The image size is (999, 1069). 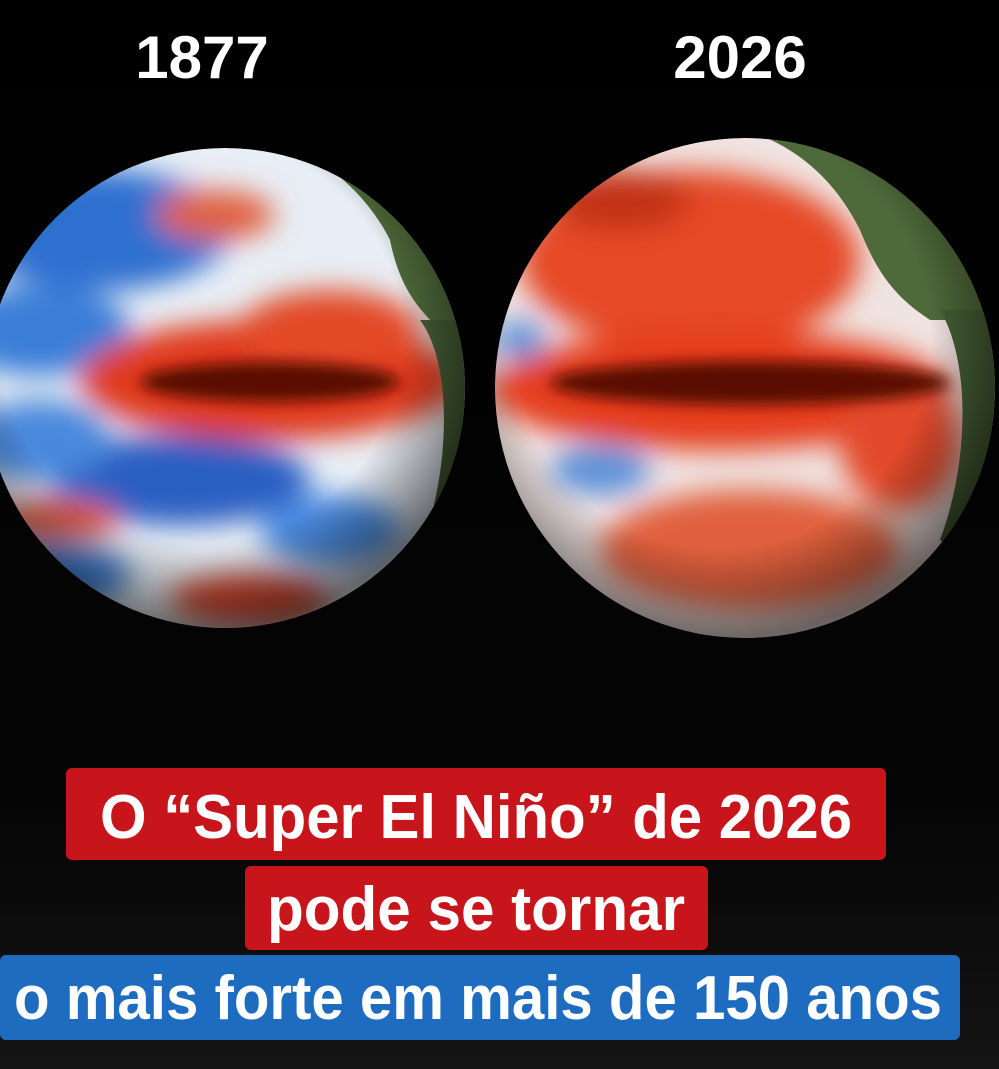 I want to click on caption-line-3: o mais forte em mais de 150 anos, so click(x=478, y=998).